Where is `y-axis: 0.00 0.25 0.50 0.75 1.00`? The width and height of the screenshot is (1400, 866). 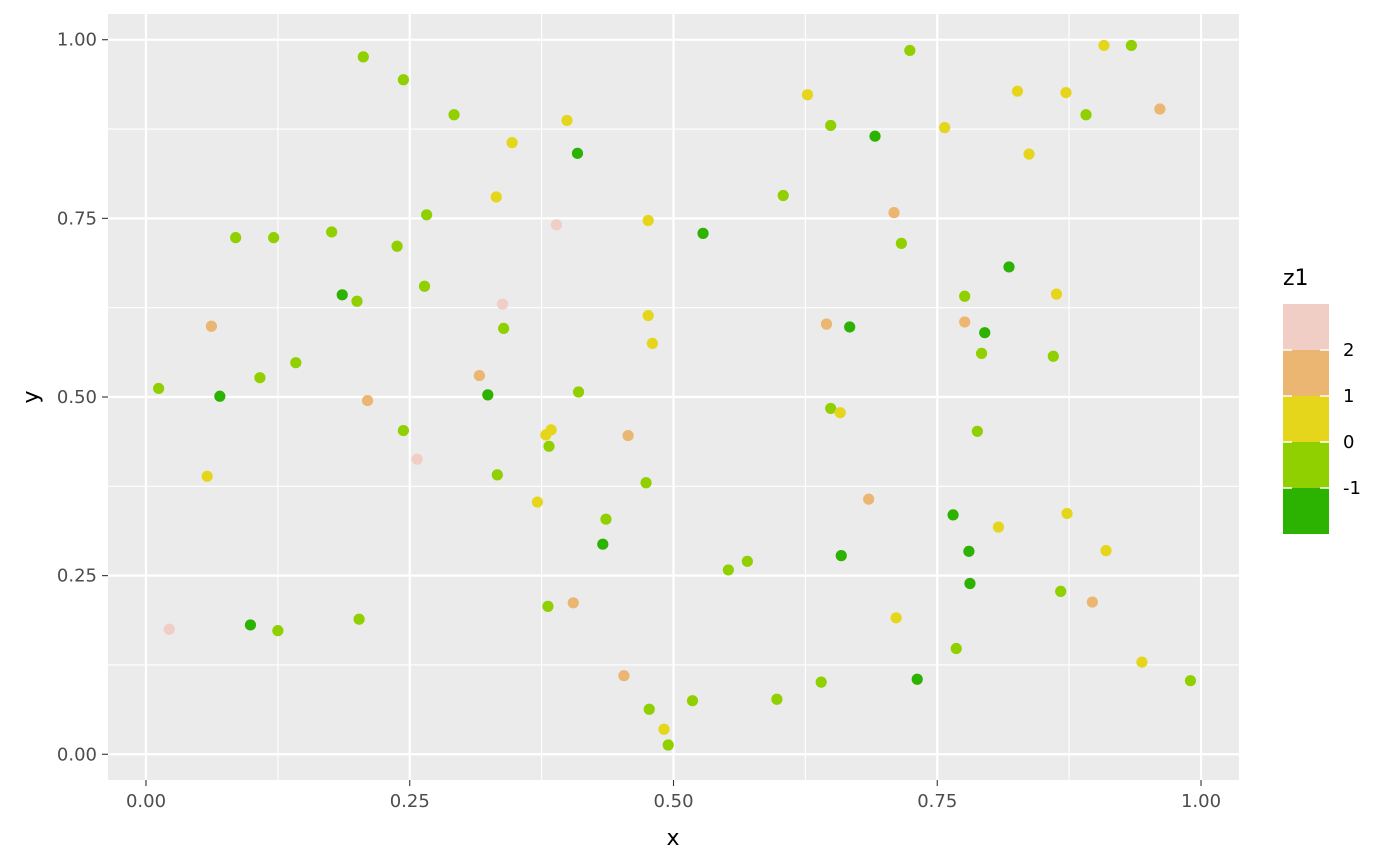
y-axis: 0.00 0.25 0.50 0.75 1.00 is located at coordinates (82, 397).